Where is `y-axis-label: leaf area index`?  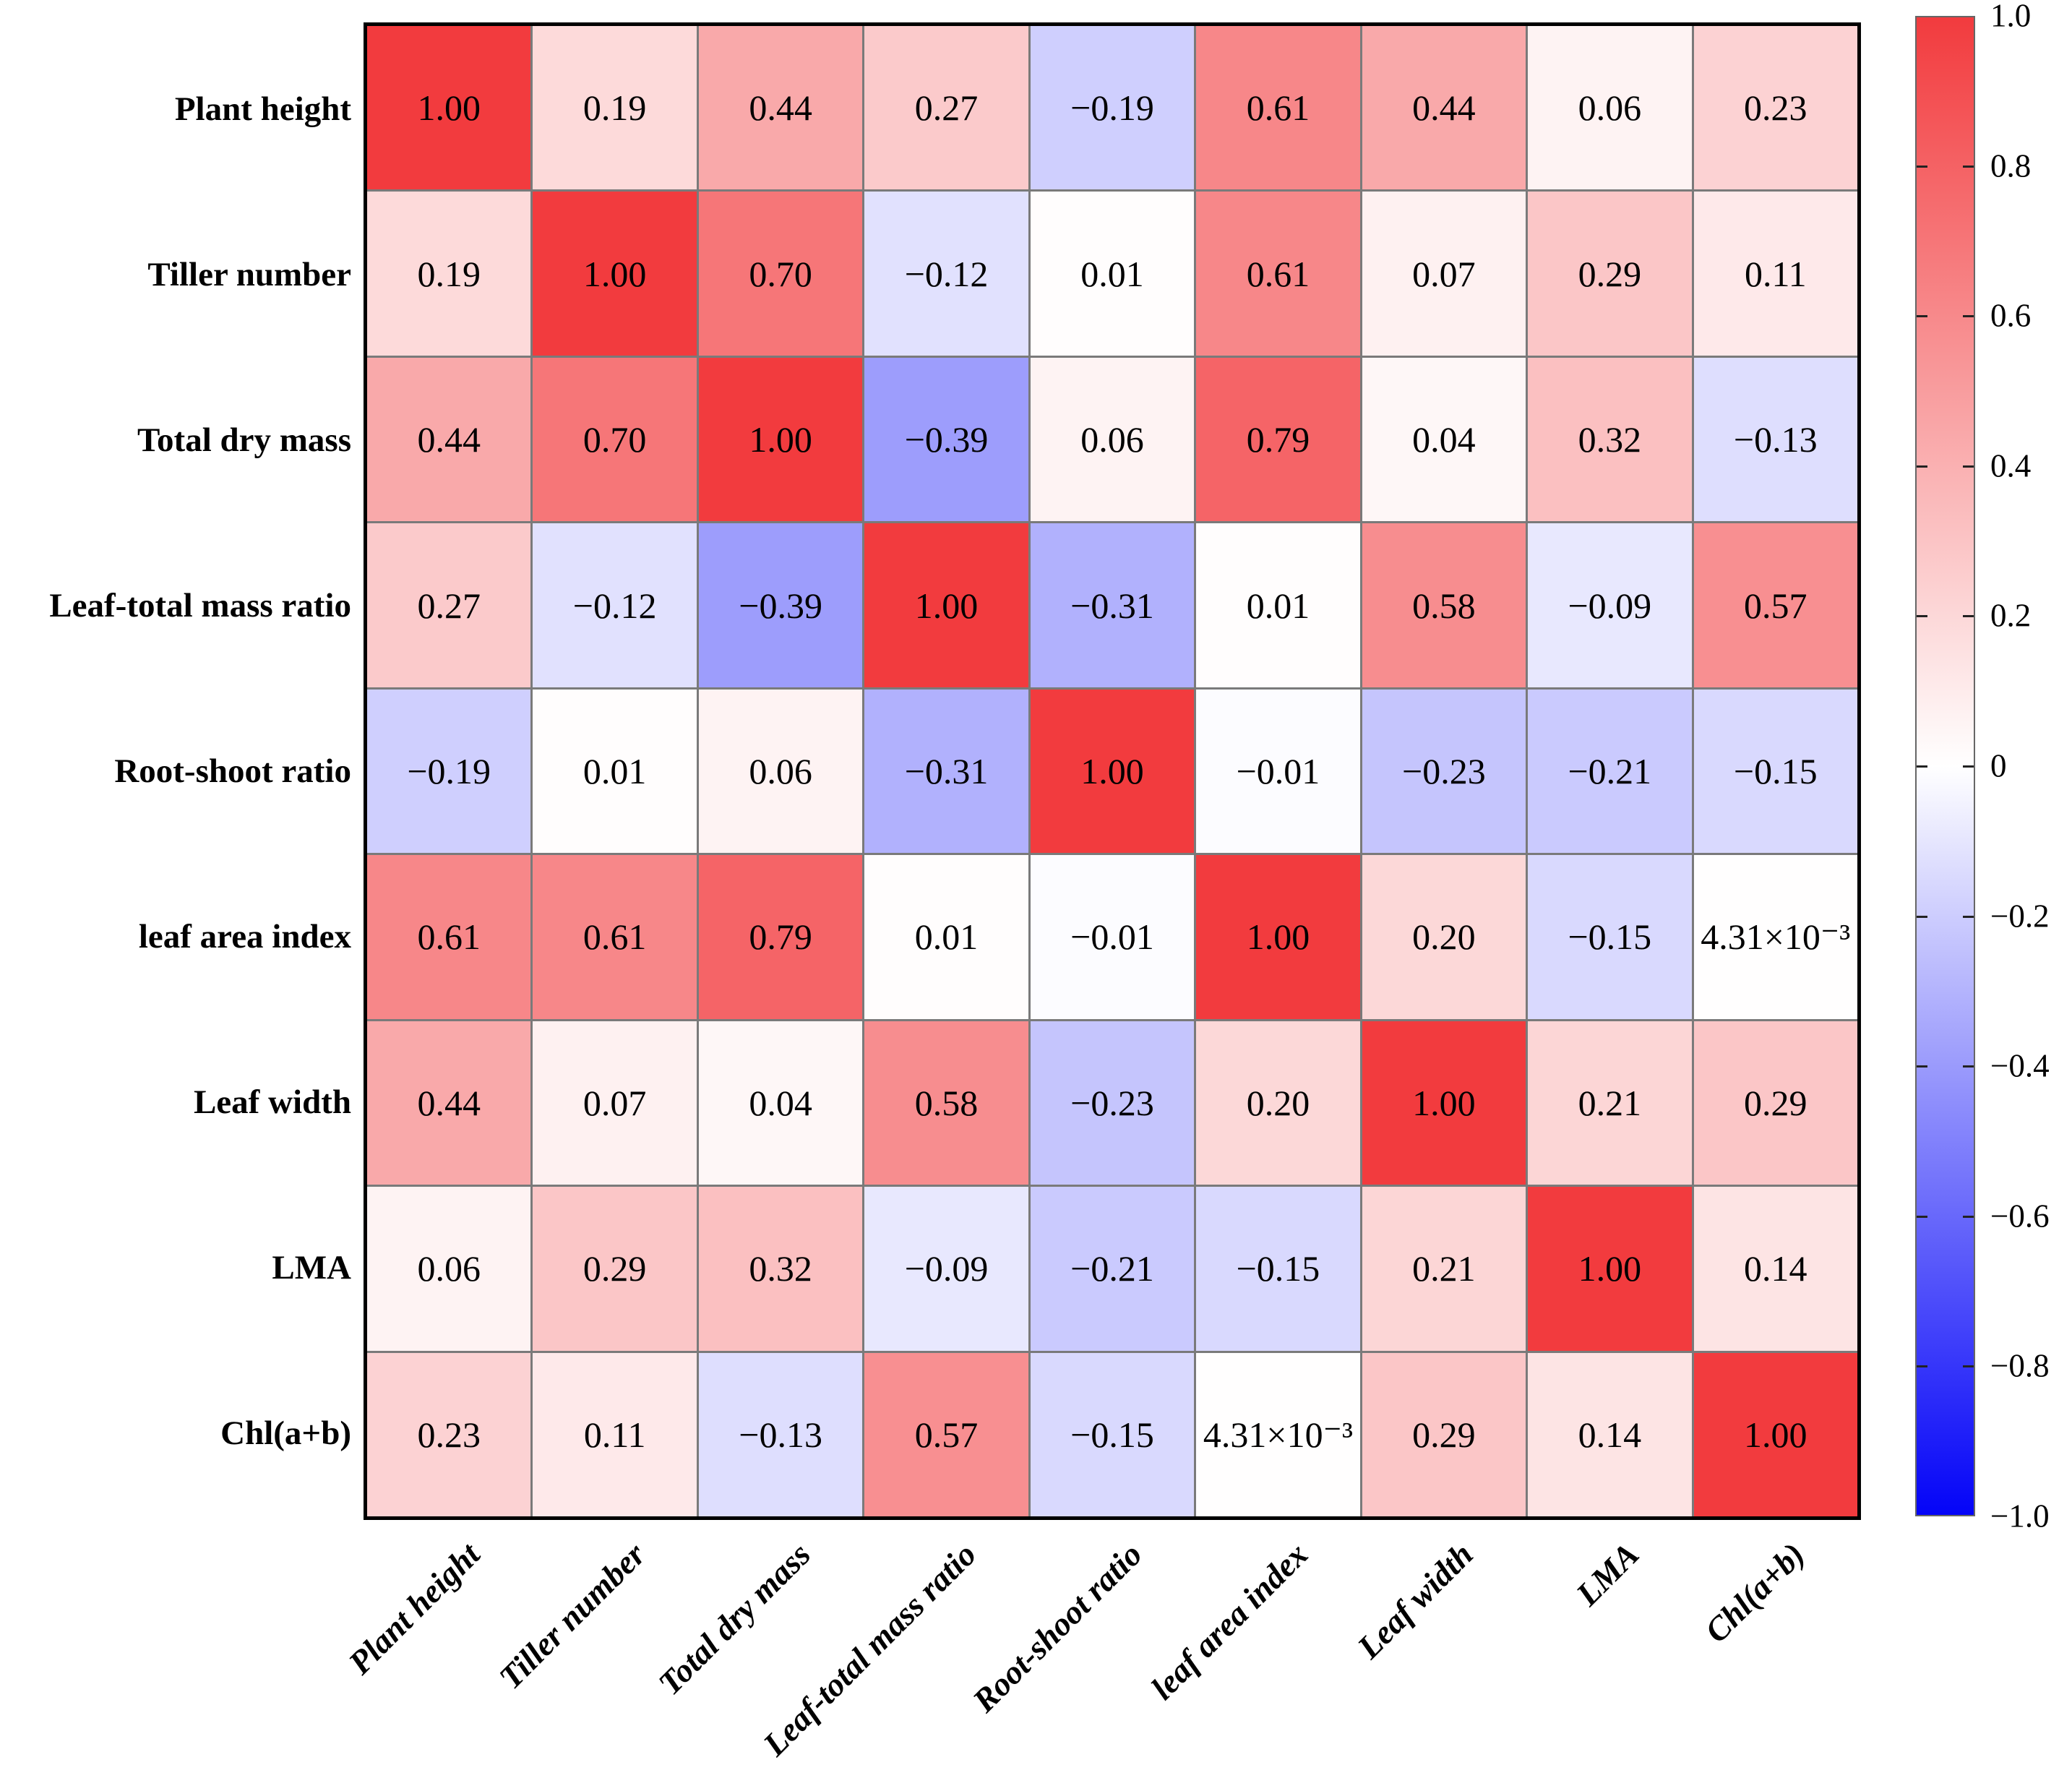 y-axis-label: leaf area index is located at coordinates (244, 937).